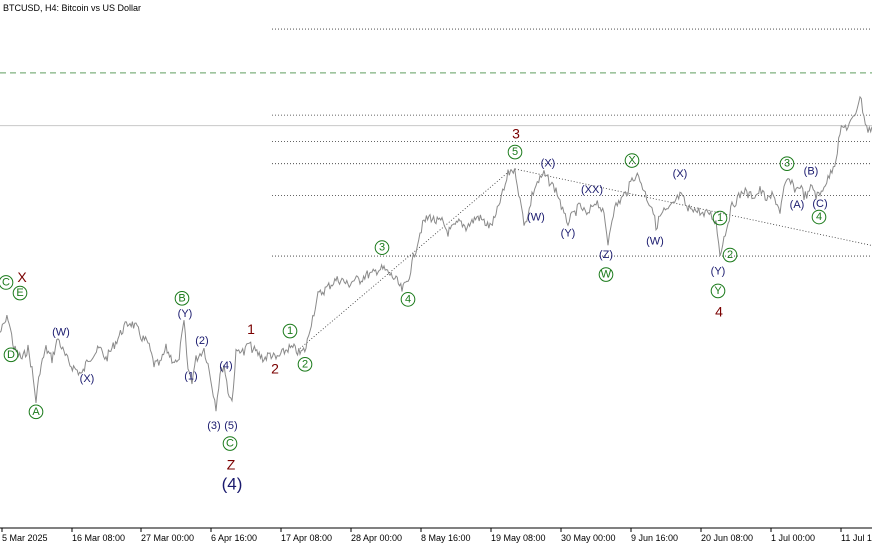 This screenshot has width=872, height=545. I want to click on wave-label-5: A, so click(36, 412).